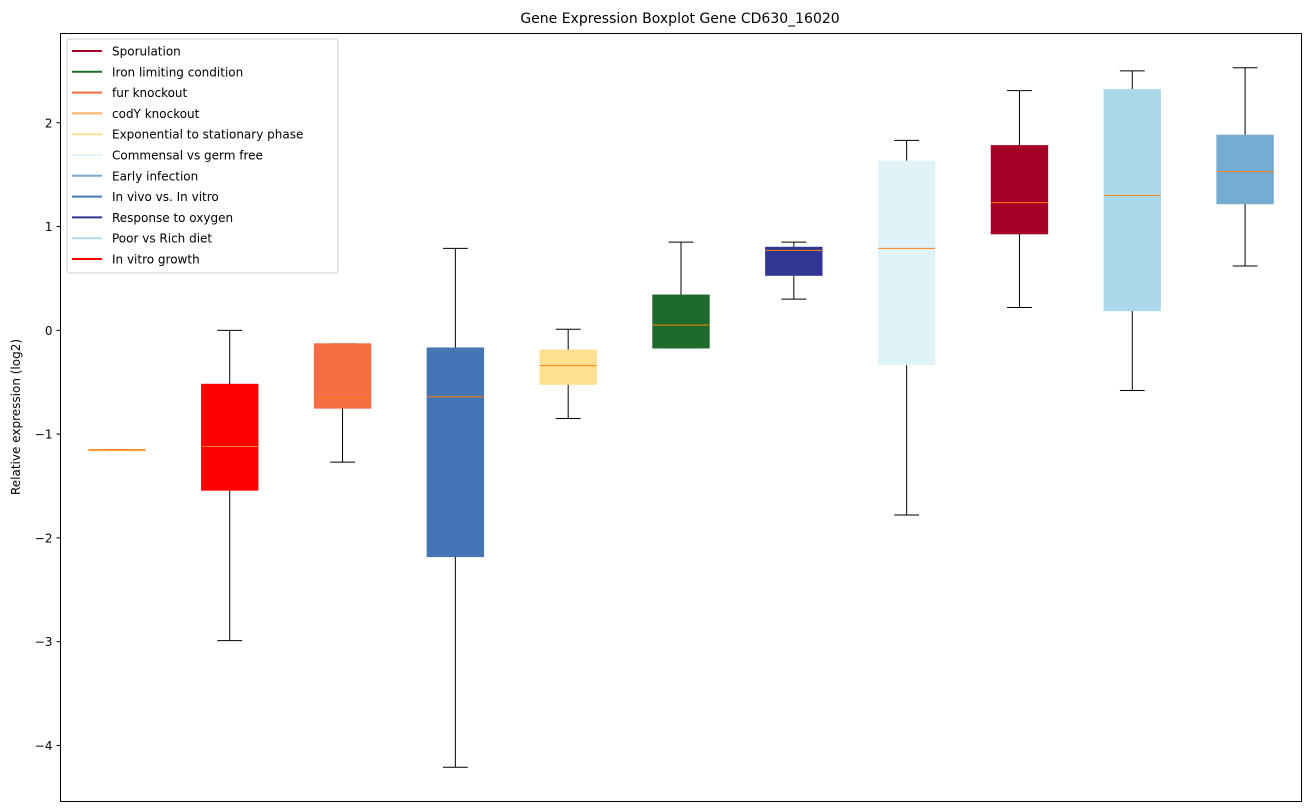 The image size is (1309, 812). I want to click on legend-label: fur knockout, so click(150, 93).